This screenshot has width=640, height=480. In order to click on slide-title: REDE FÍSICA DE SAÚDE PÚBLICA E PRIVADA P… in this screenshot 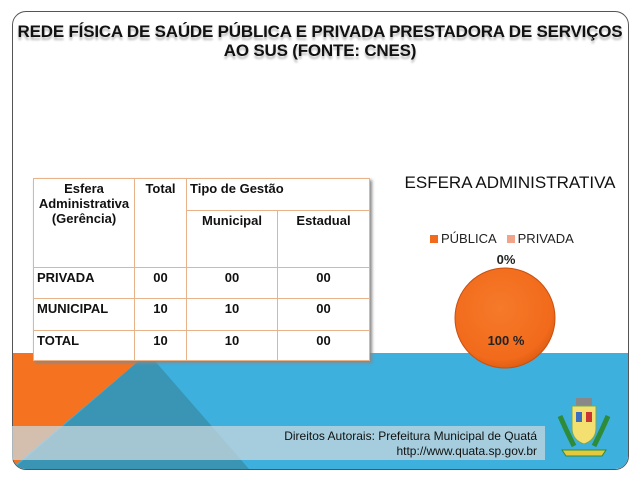, I will do `click(320, 41)`.